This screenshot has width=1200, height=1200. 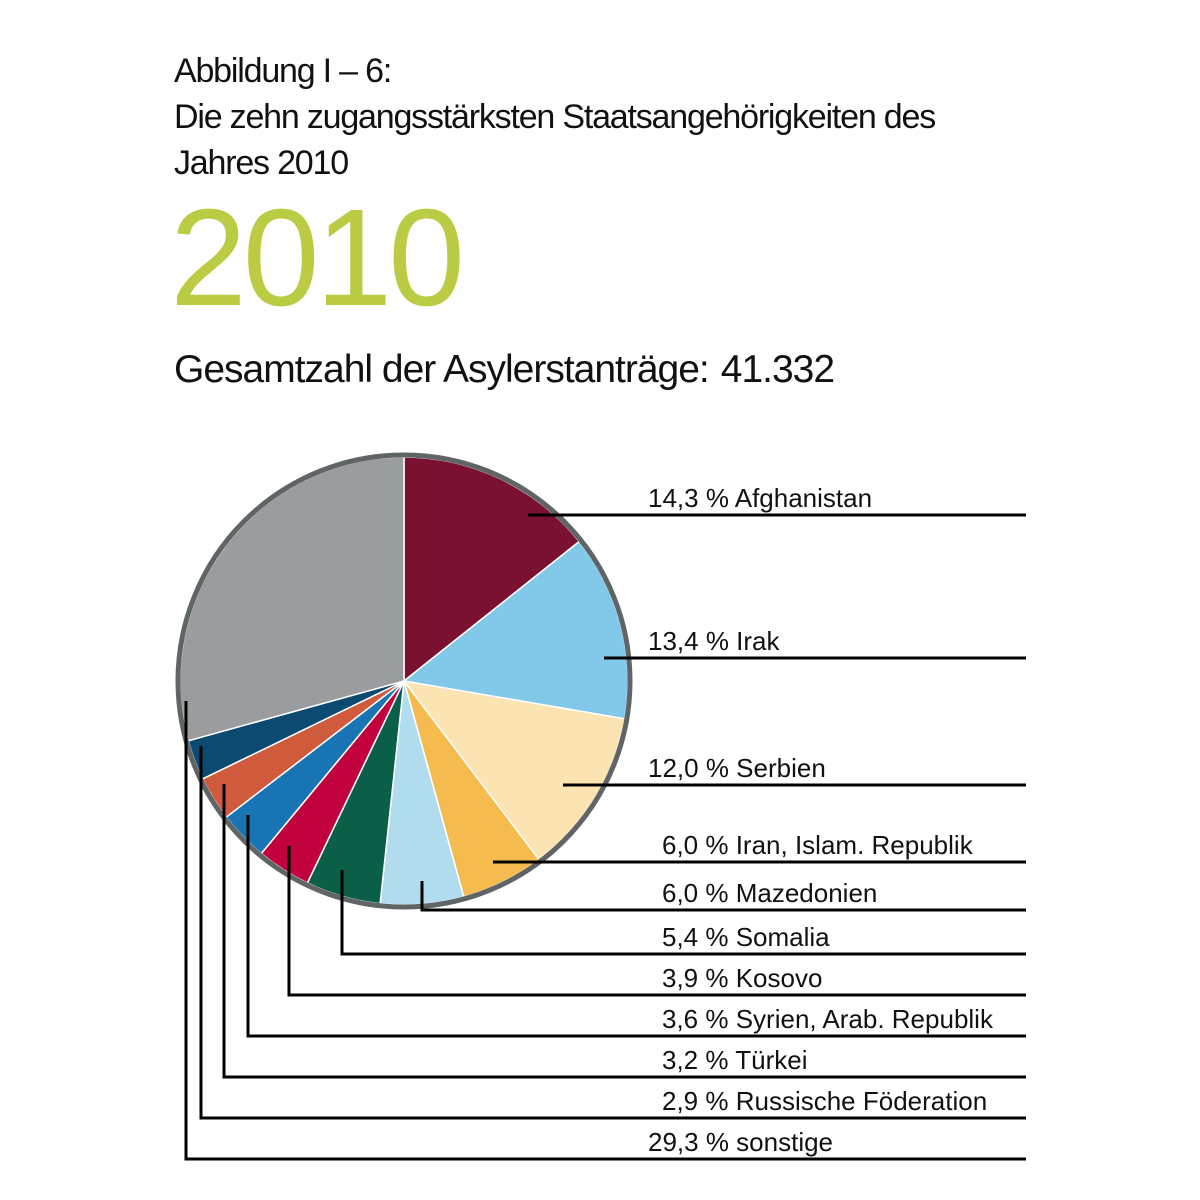 What do you see at coordinates (734, 1060) in the screenshot?
I see `legend-label: 3,2 % Türkei` at bounding box center [734, 1060].